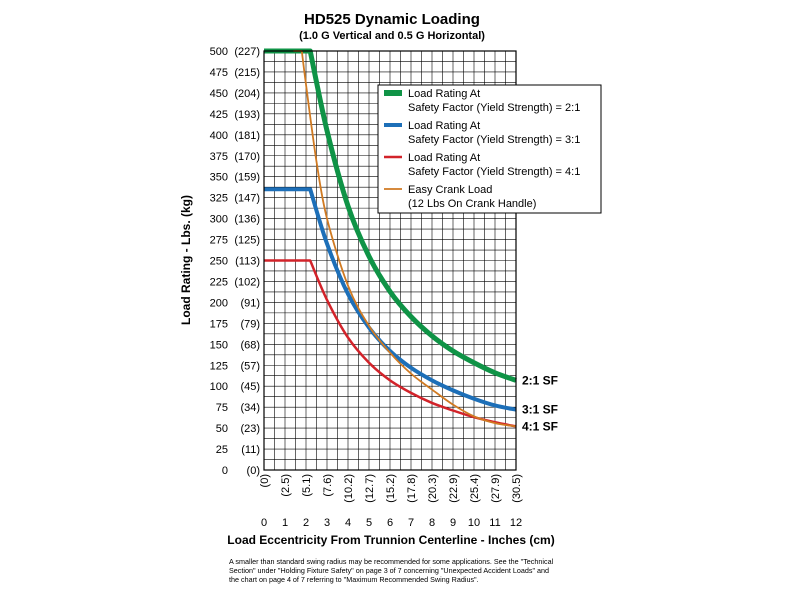 The width and height of the screenshot is (800, 600). I want to click on legend-label-line2: Safety Factor (Yield Strength) = 2:1, so click(494, 108).